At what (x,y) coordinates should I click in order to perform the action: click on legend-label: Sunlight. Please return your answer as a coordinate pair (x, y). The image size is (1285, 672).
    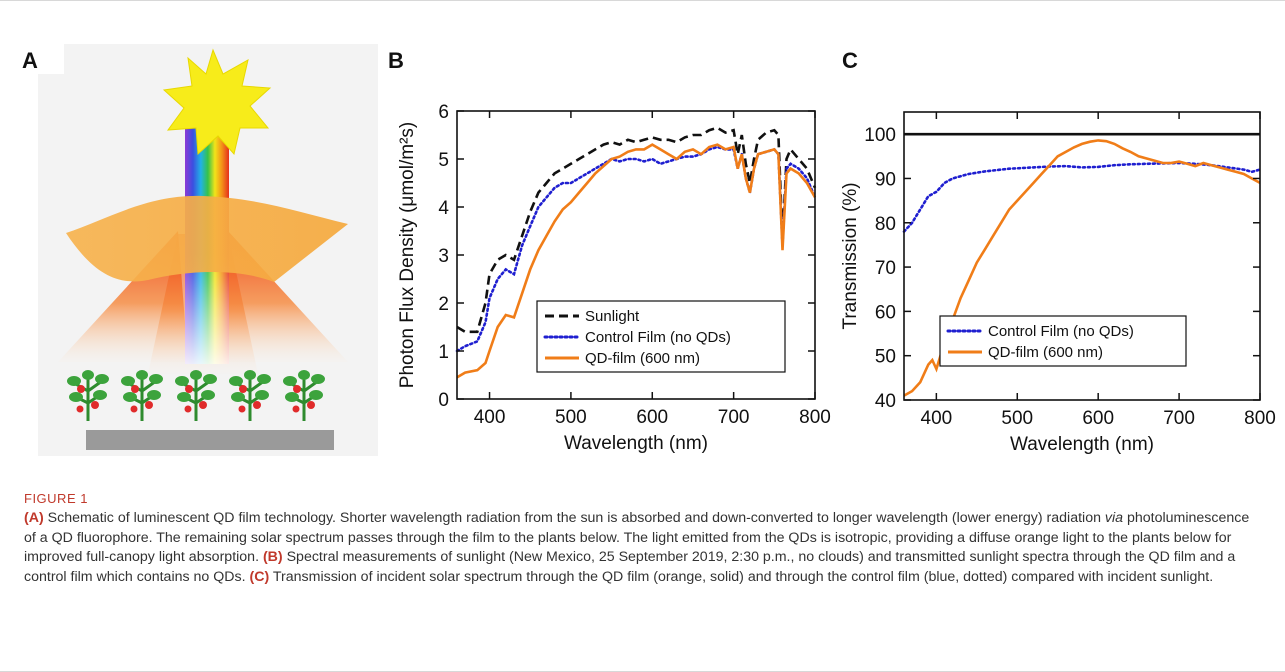
    Looking at the image, I should click on (612, 316).